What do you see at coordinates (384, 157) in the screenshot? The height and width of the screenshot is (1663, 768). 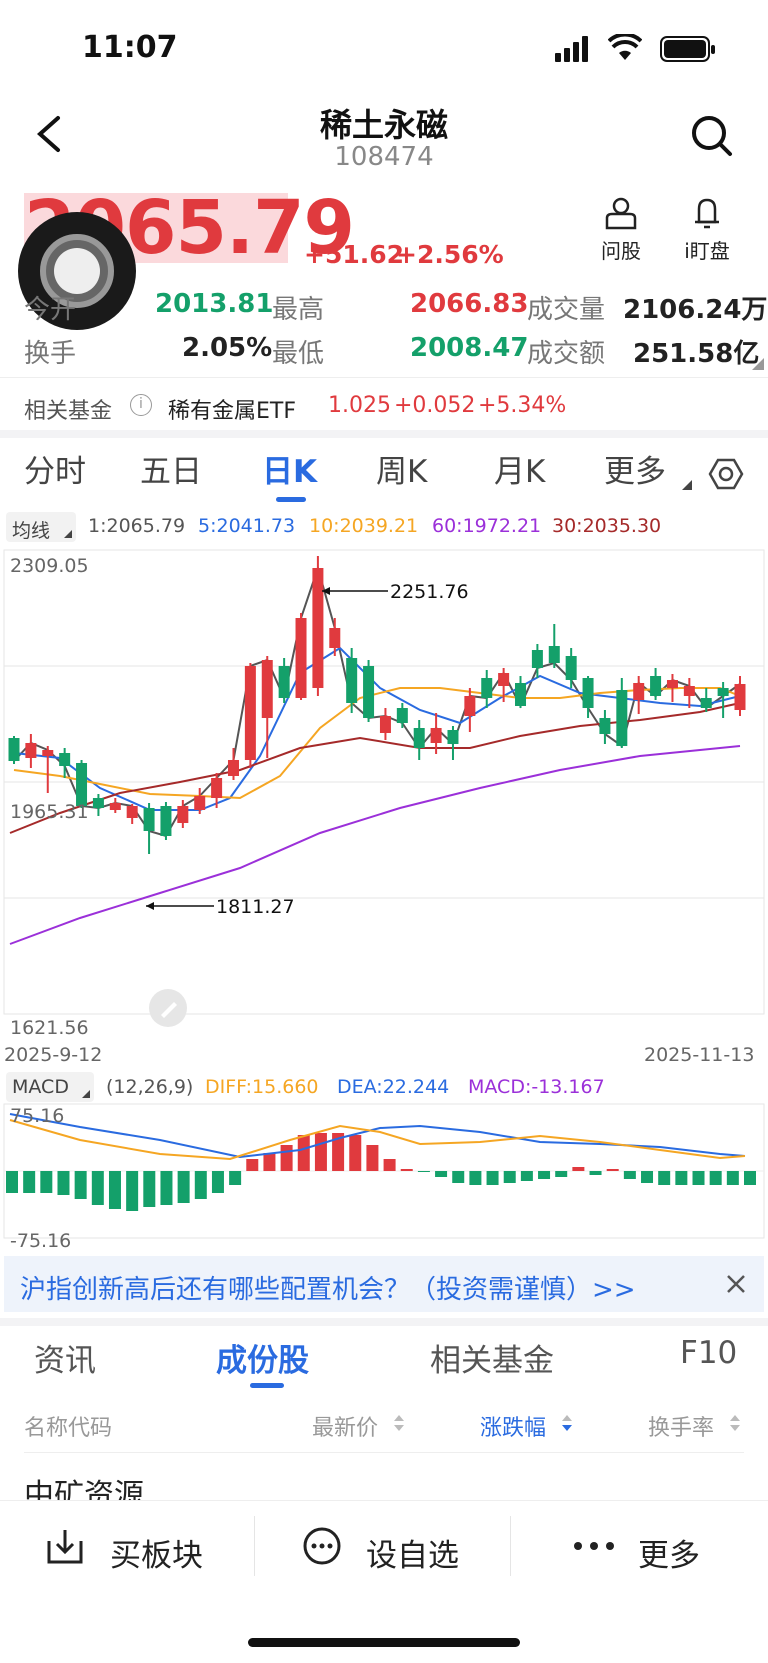 I see `index-code: 108474` at bounding box center [384, 157].